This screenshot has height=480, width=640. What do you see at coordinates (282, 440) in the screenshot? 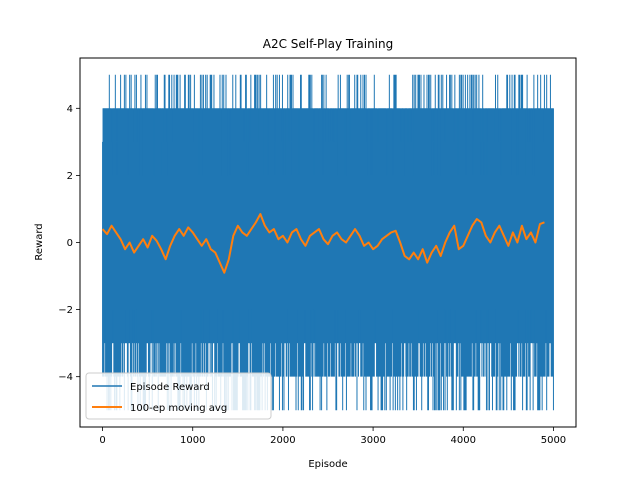
I see `x-tick-label: 2000` at bounding box center [282, 440].